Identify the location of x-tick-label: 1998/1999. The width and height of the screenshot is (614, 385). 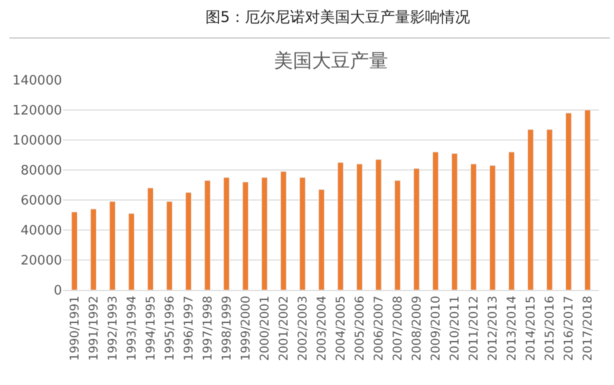
(226, 328).